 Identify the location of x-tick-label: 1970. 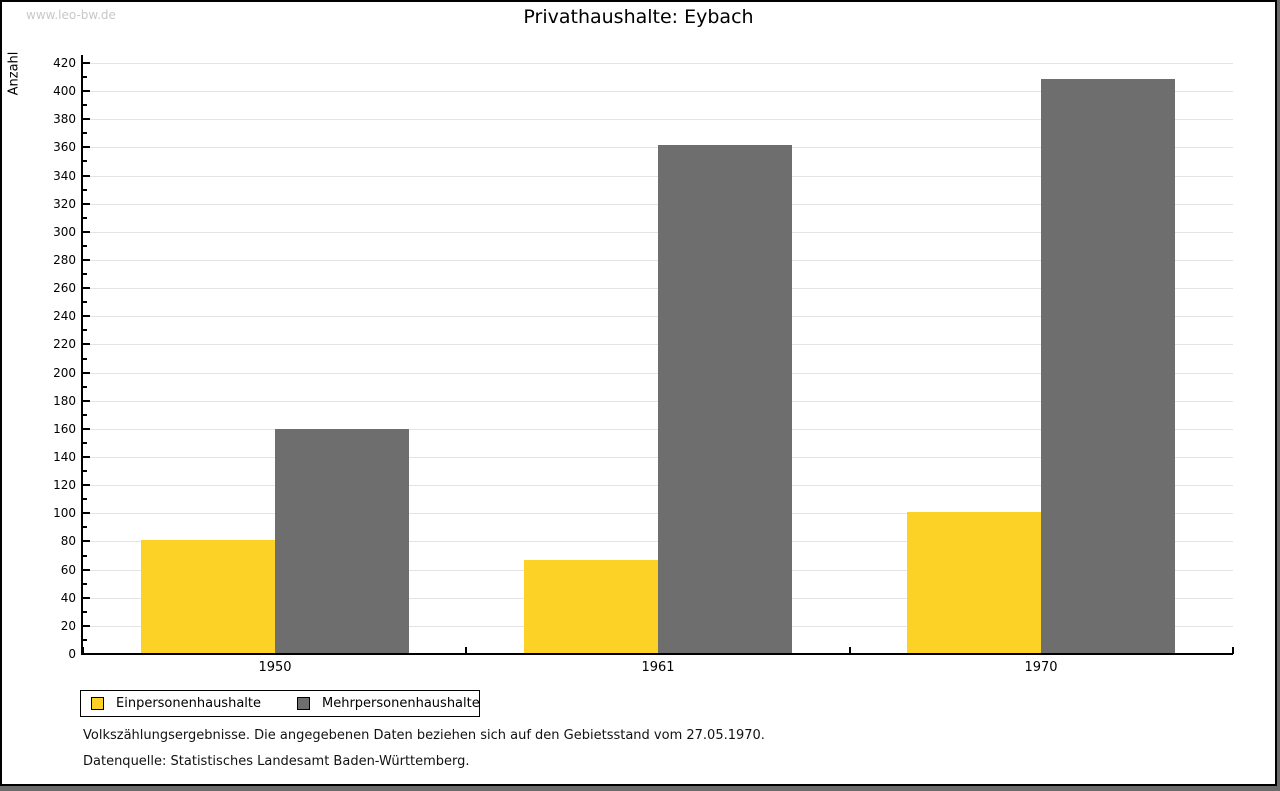
(1041, 667).